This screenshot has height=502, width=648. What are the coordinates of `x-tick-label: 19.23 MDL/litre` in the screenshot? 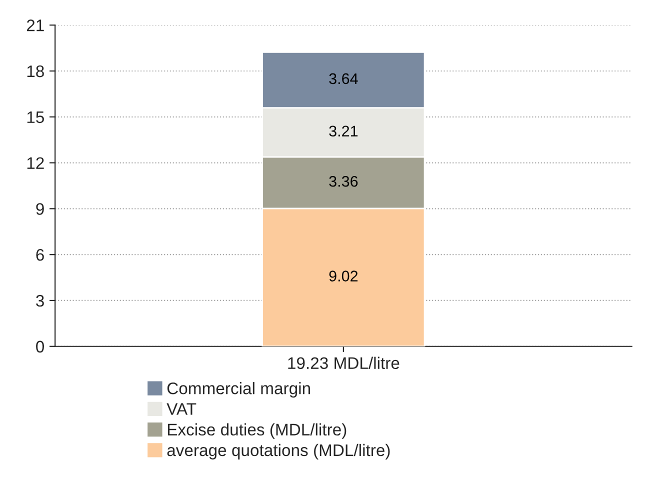 It's located at (344, 363).